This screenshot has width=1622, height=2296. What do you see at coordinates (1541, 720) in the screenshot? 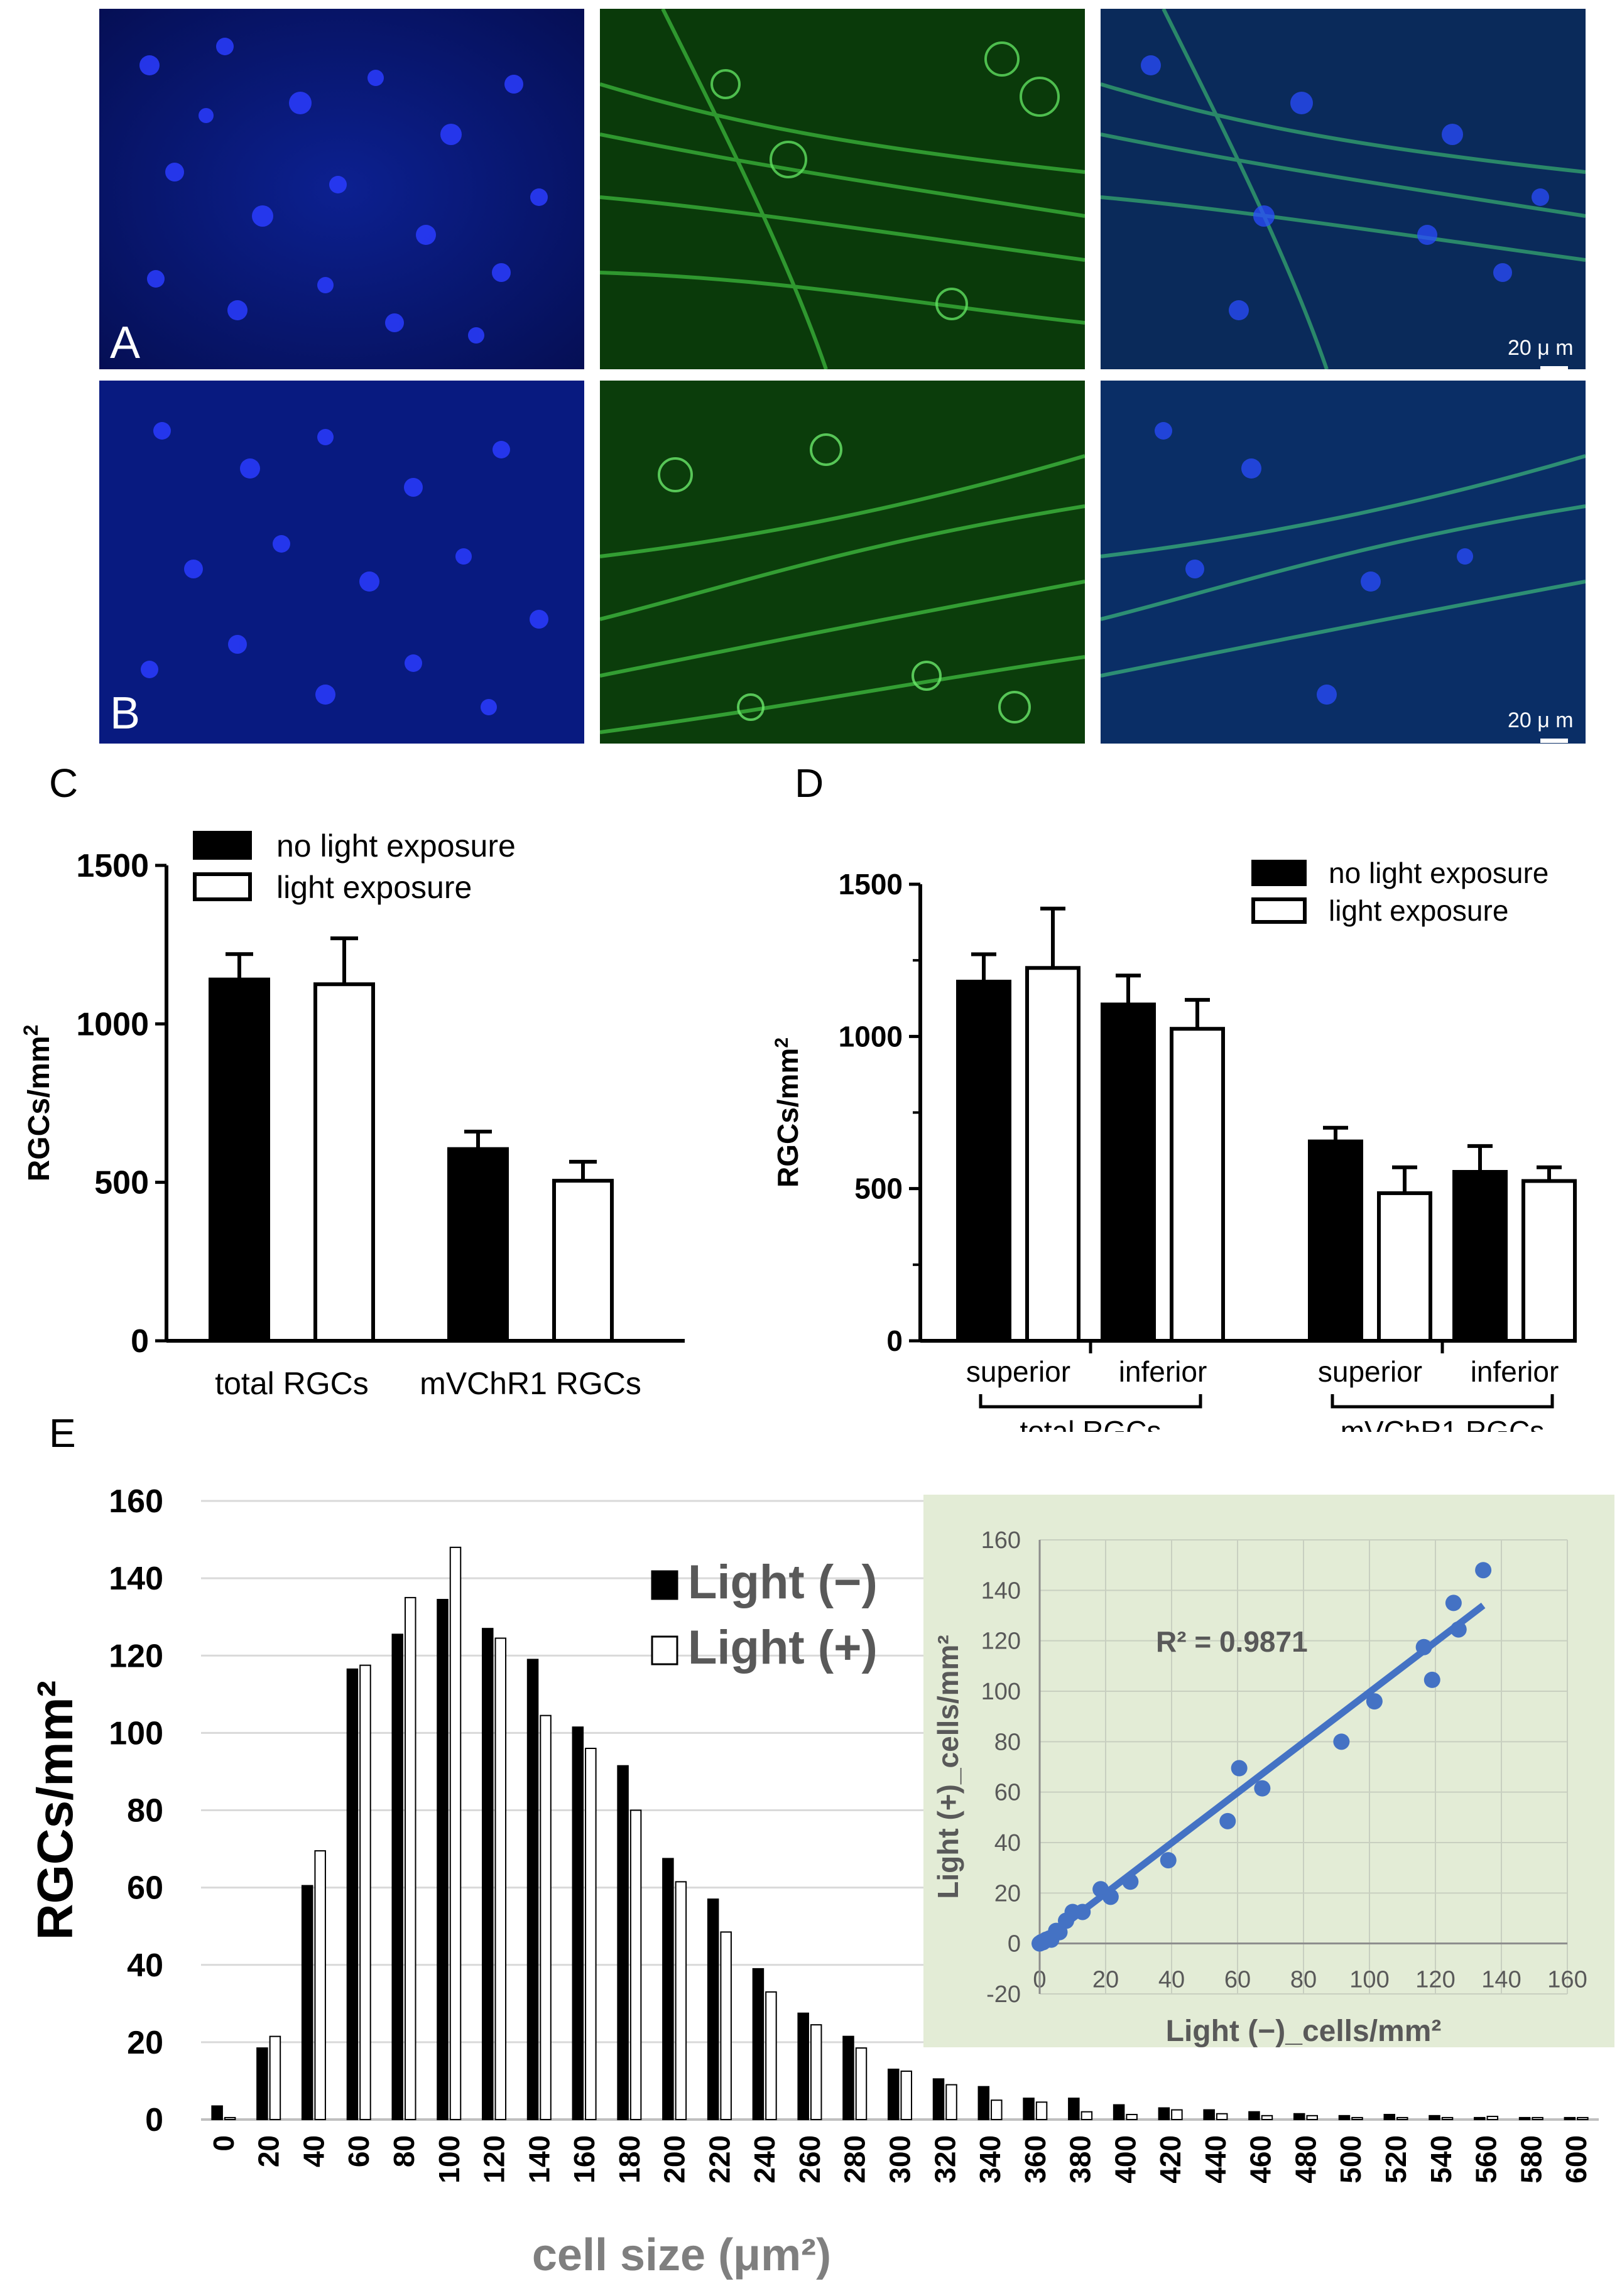
I see `scalebar-b-label: 20 μ m` at bounding box center [1541, 720].